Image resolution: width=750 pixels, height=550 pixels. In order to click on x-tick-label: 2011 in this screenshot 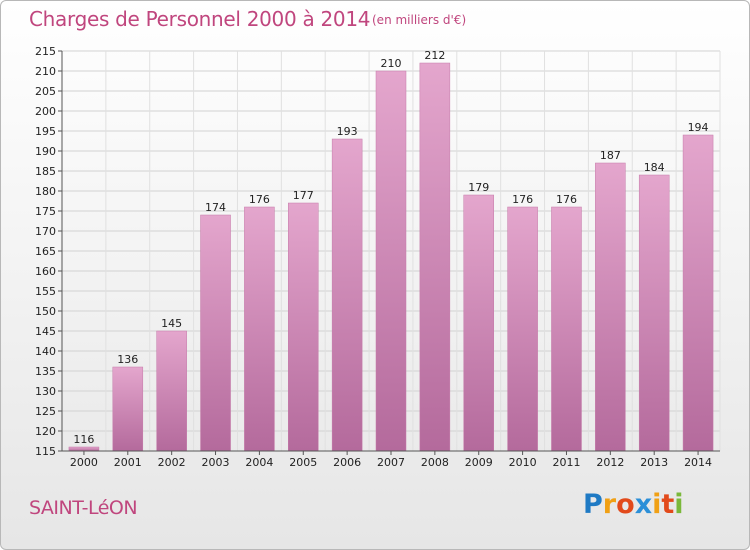, I will do `click(566, 462)`.